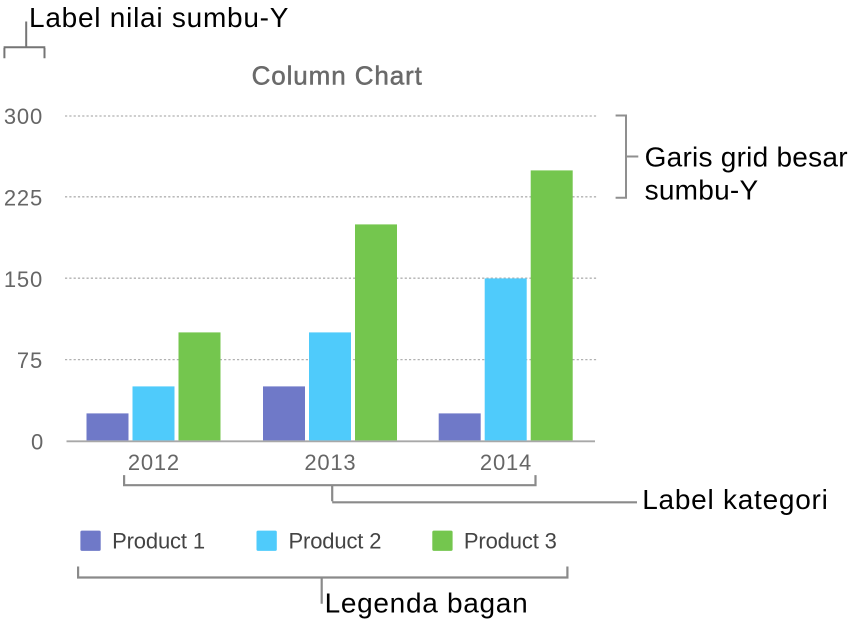 This screenshot has width=857, height=633. What do you see at coordinates (735, 499) in the screenshot?
I see `svg-text: Label kategori` at bounding box center [735, 499].